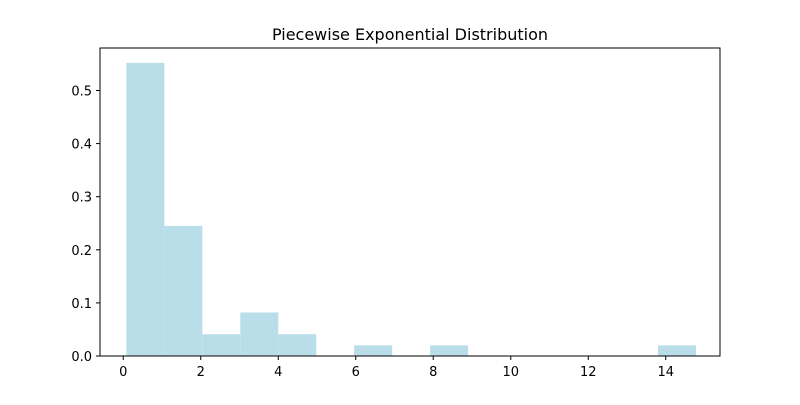  What do you see at coordinates (81, 145) in the screenshot?
I see `y-tick-label-4: 0.4` at bounding box center [81, 145].